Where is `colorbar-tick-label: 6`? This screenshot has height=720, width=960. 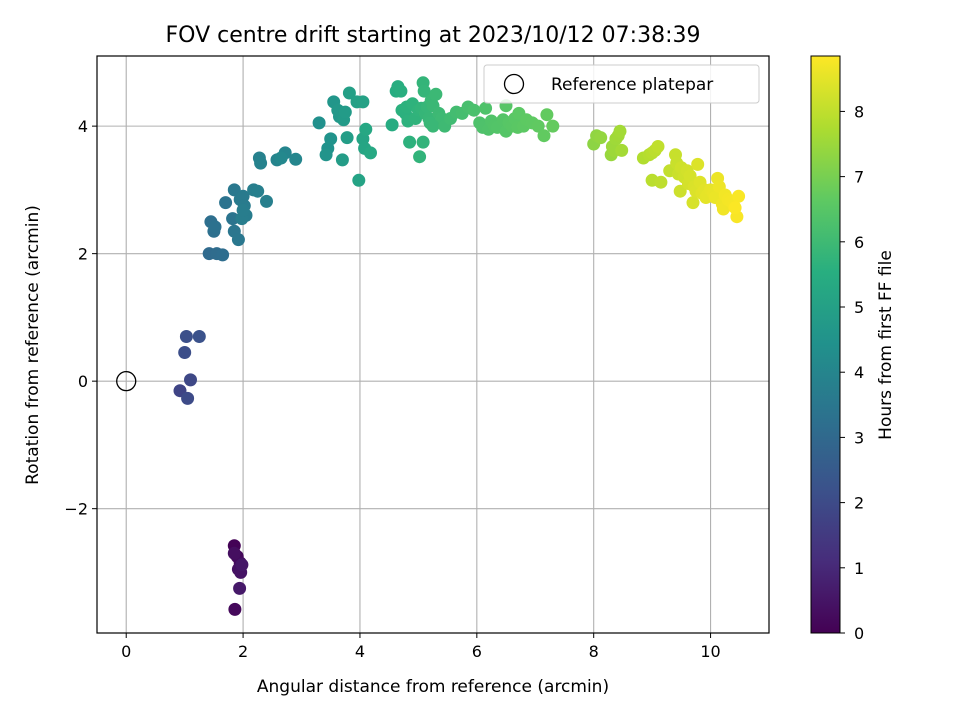 colorbar-tick-label: 6 is located at coordinates (859, 242).